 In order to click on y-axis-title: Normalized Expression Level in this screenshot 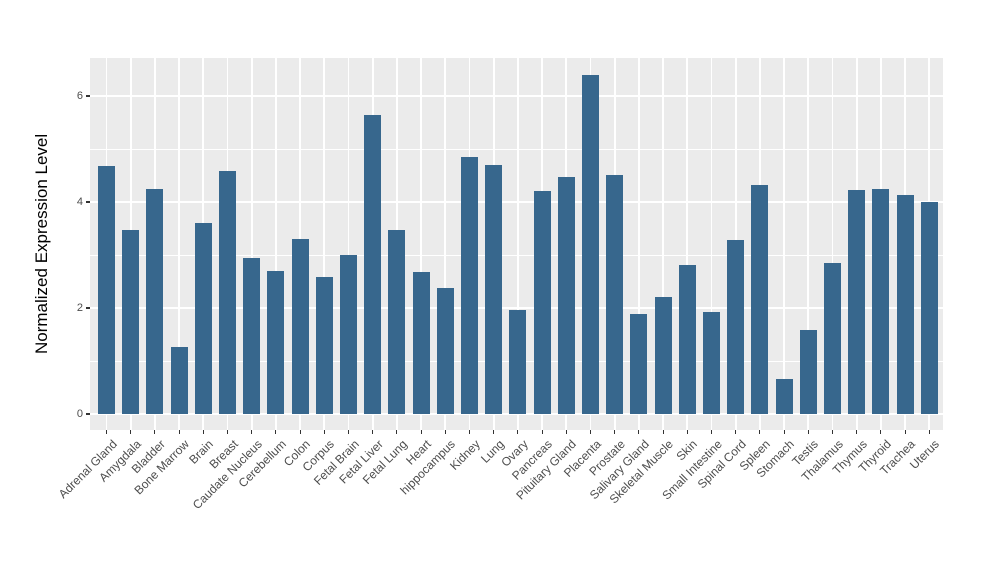, I will do `click(41, 244)`.